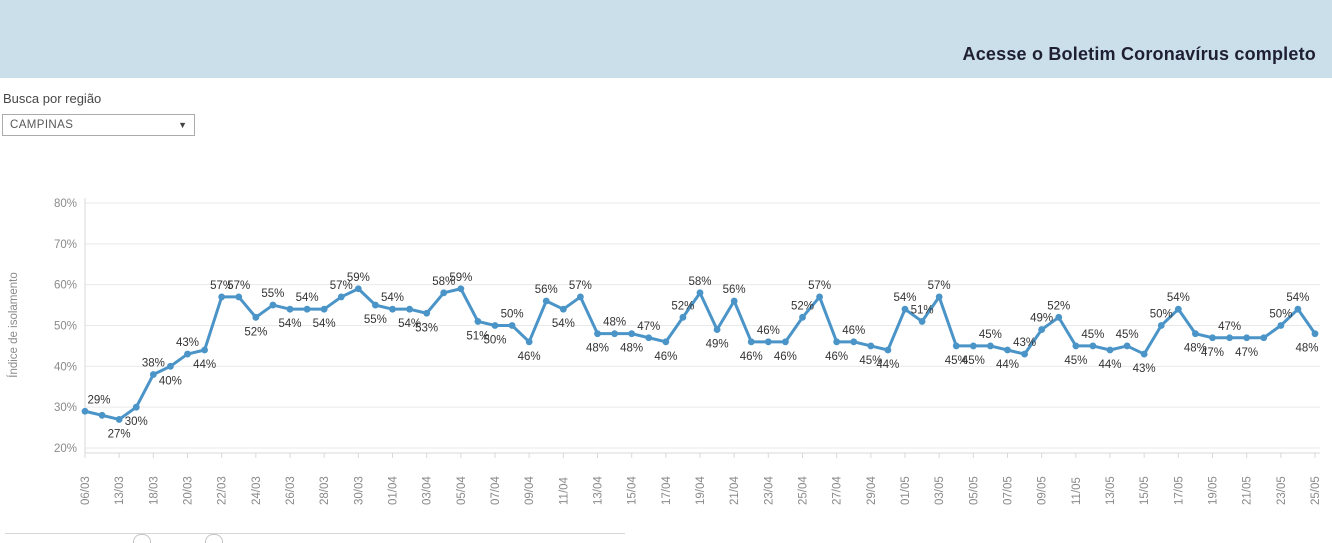 Image resolution: width=1332 pixels, height=543 pixels. I want to click on data-point-label: 46%, so click(836, 357).